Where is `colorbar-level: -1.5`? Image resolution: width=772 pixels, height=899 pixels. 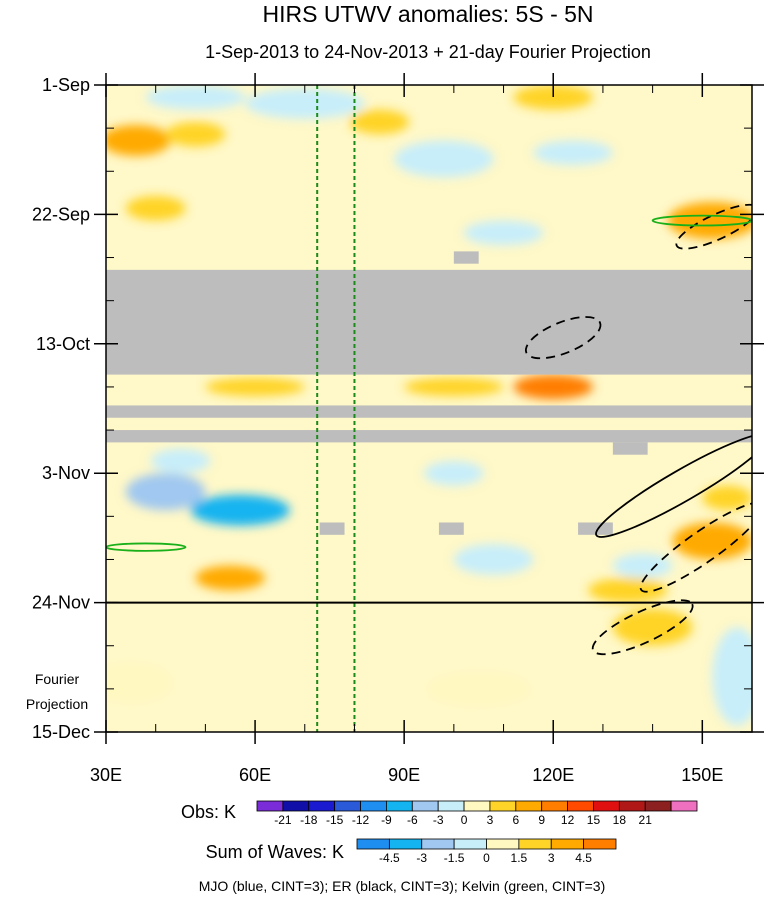
colorbar-level: -1.5 is located at coordinates (454, 858).